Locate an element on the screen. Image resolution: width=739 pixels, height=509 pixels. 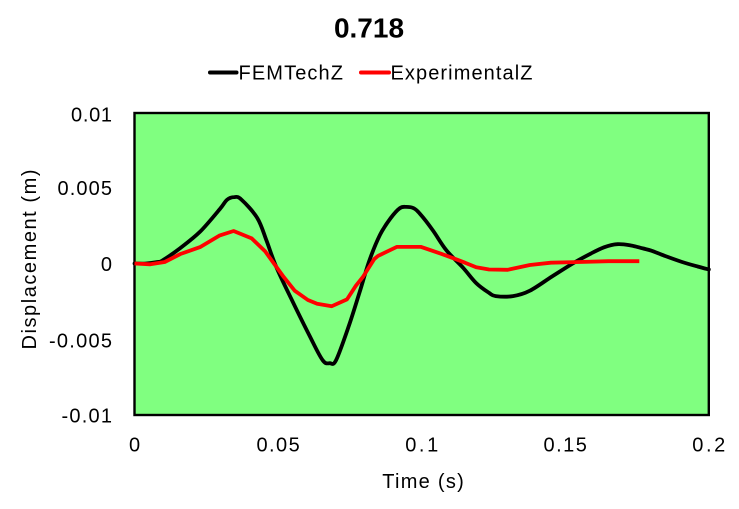
svg-text: 0.005 is located at coordinates (85, 189).